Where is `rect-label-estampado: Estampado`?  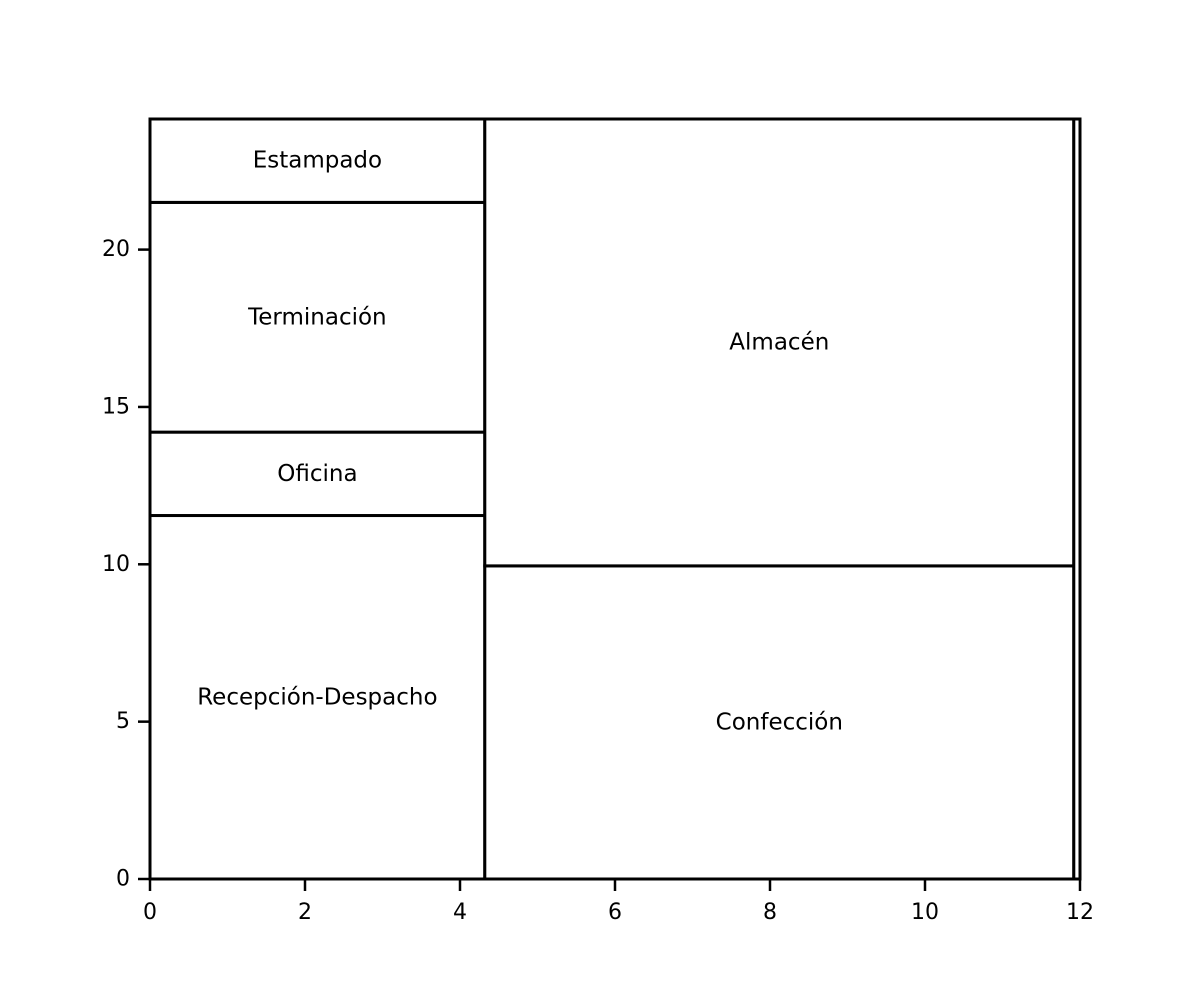 rect-label-estampado: Estampado is located at coordinates (317, 161).